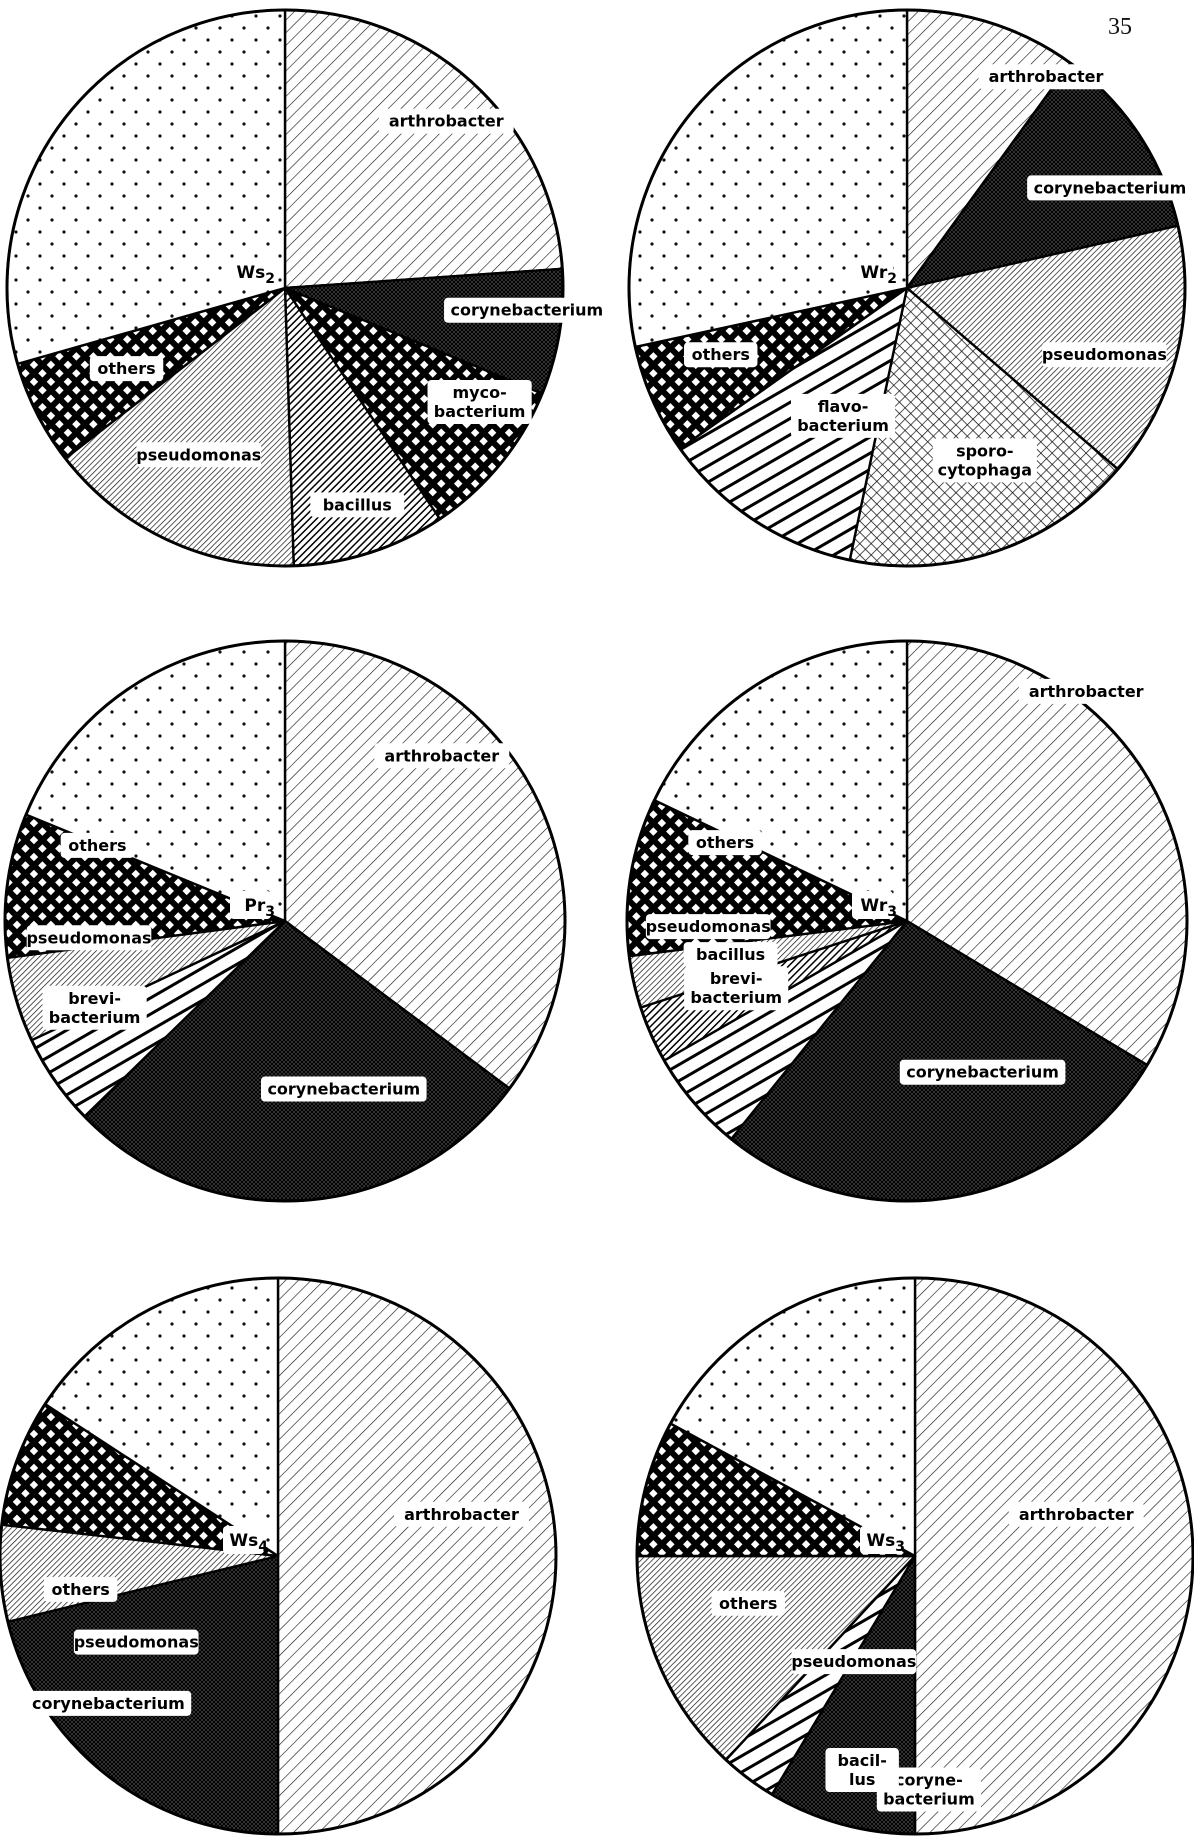  I want to click on slice-label: bacillus, so click(730, 955).